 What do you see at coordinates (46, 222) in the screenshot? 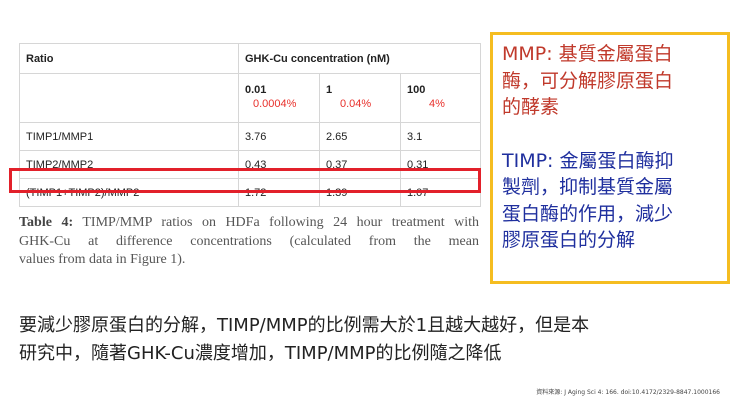
I see `caption-label: Table 4:` at bounding box center [46, 222].